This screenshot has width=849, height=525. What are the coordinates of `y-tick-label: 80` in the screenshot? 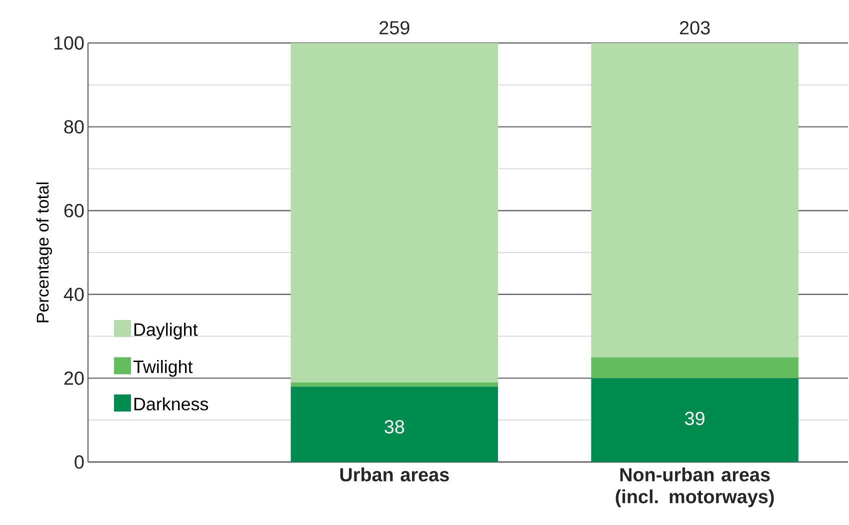 It's located at (74, 127).